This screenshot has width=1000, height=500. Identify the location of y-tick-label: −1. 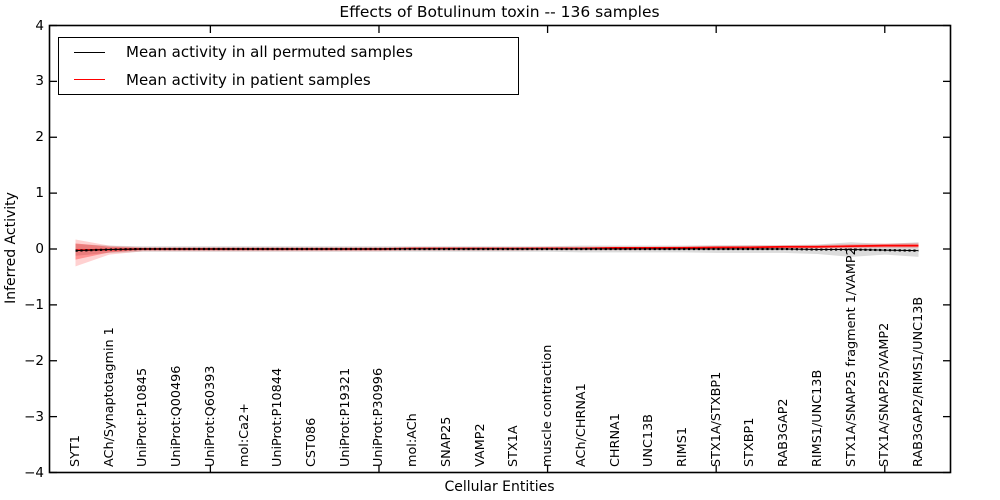
(34, 304).